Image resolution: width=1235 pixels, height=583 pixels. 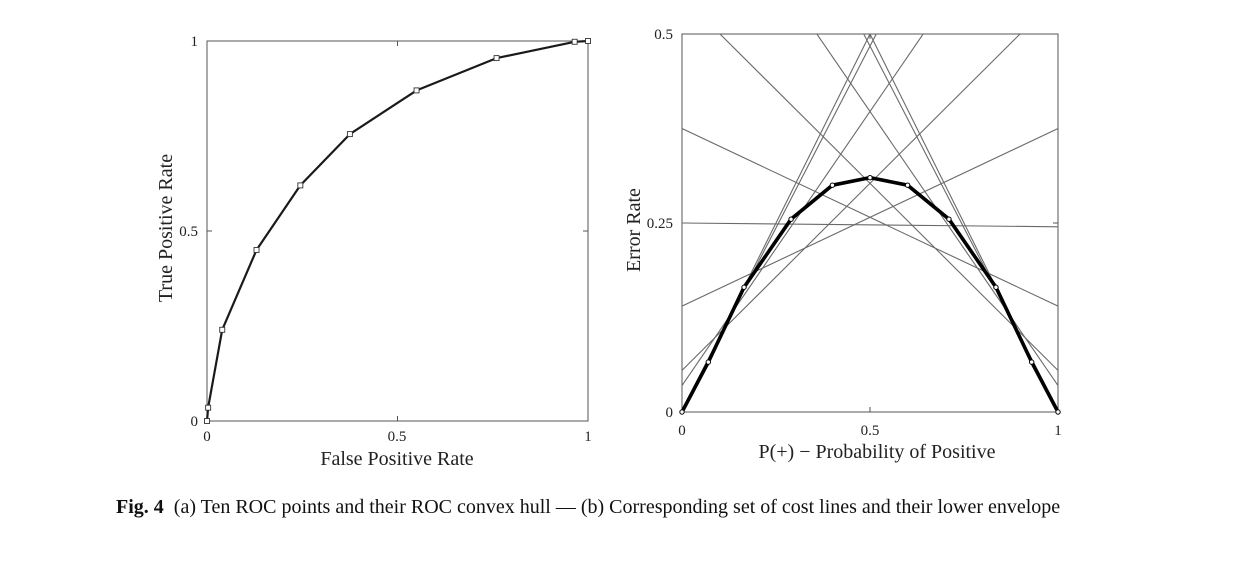 What do you see at coordinates (870, 431) in the screenshot?
I see `cost-xtick-label: 0.5` at bounding box center [870, 431].